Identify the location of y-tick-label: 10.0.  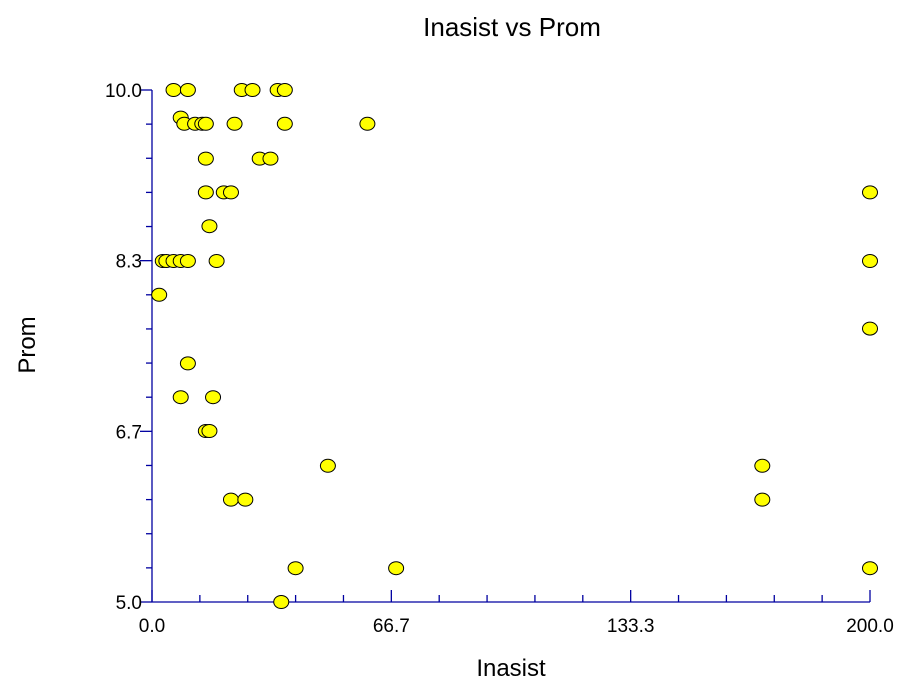
(123, 91).